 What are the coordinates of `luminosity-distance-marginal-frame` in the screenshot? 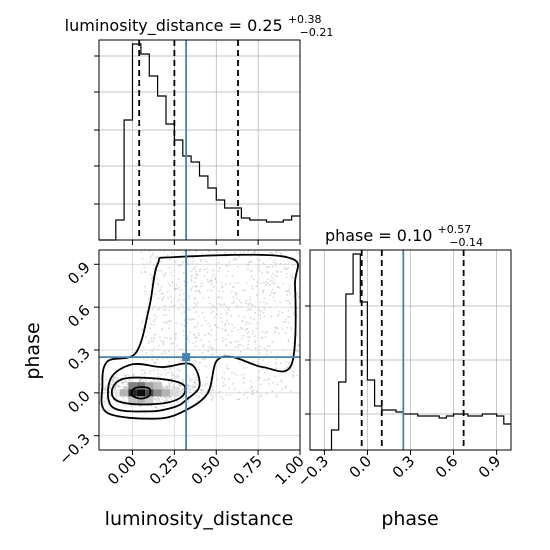 It's located at (199, 140).